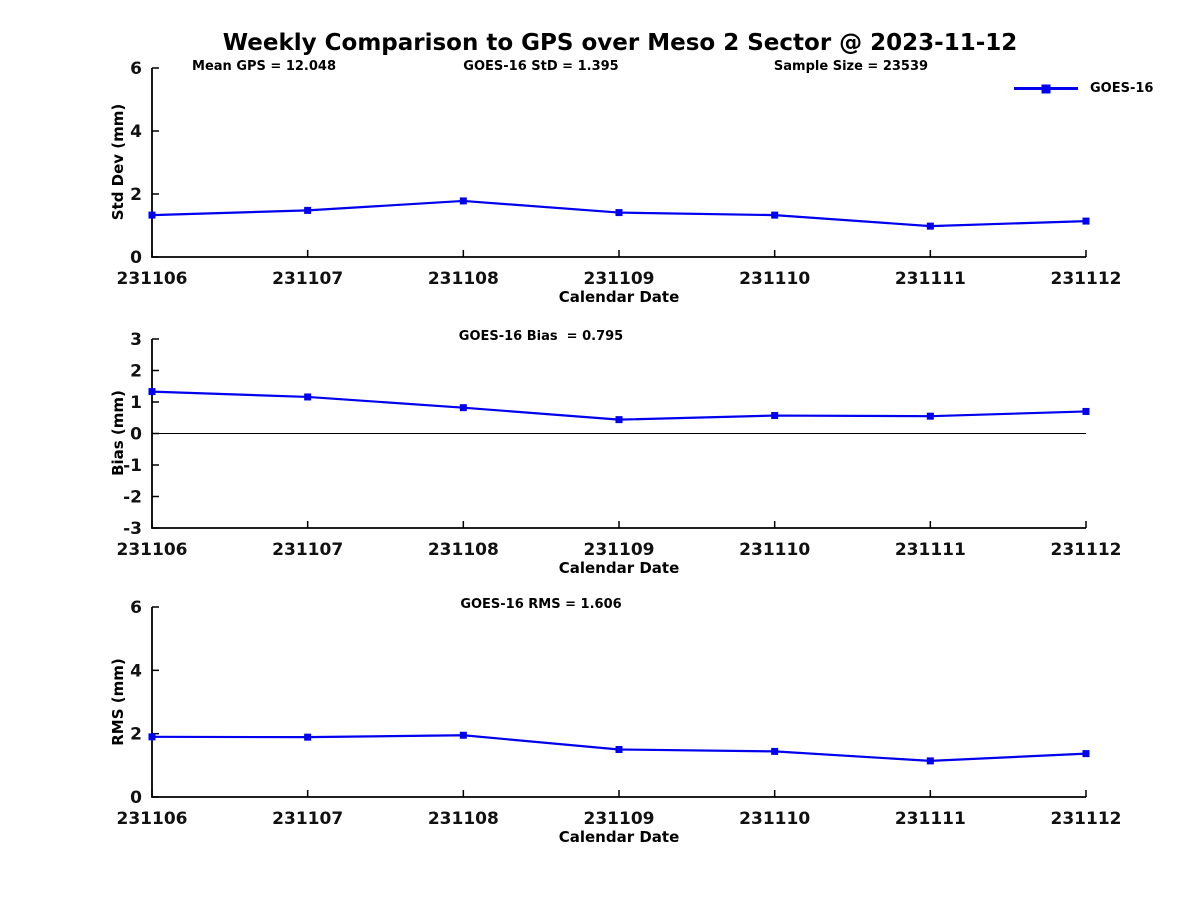  Describe the element at coordinates (136, 340) in the screenshot. I see `y-tick-label: 3` at that location.